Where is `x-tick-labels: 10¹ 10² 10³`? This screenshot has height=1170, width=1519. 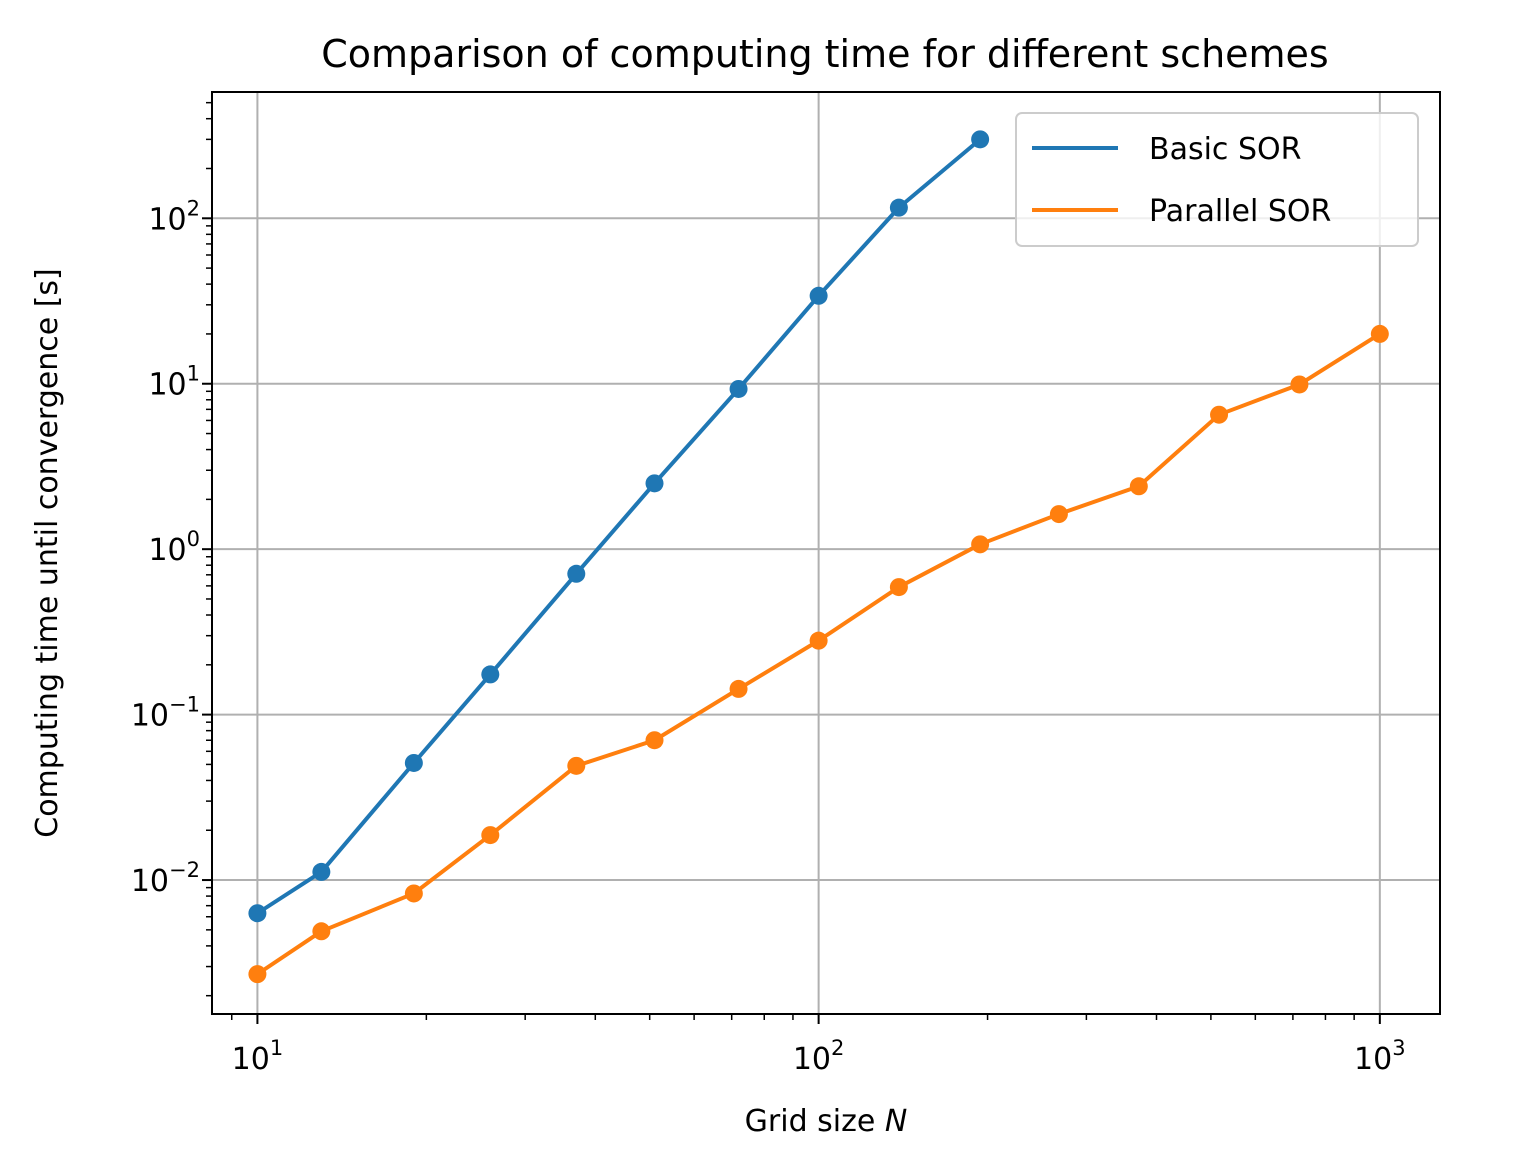
x-tick-labels: 10¹ 10² 10³ is located at coordinates (819, 1056).